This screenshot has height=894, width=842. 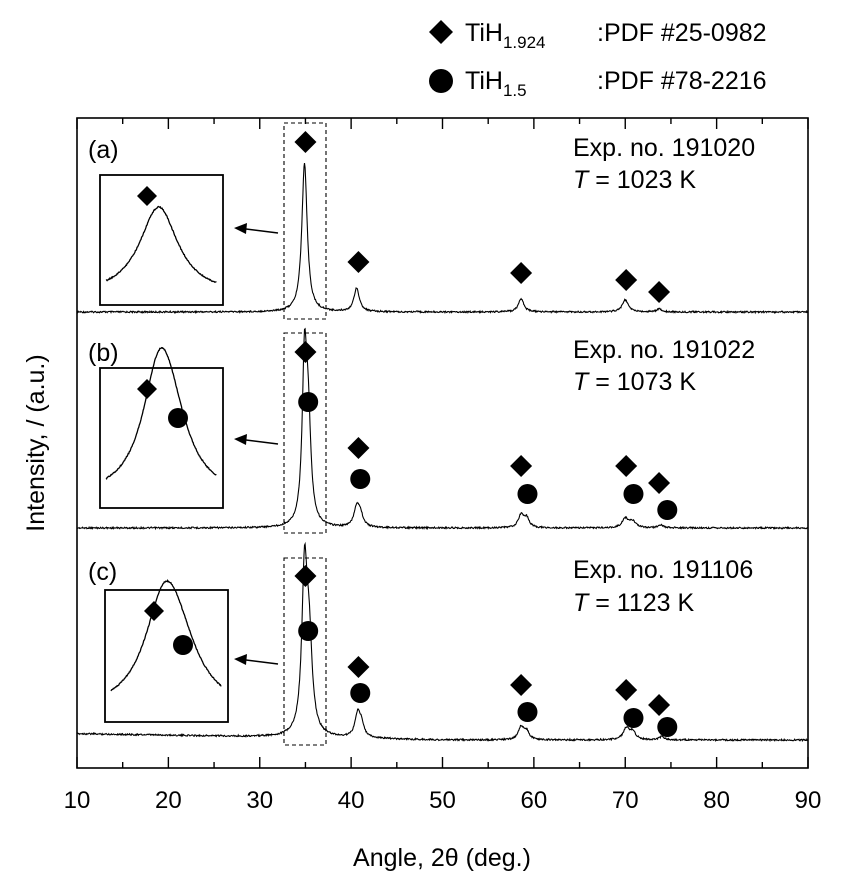 What do you see at coordinates (808, 800) in the screenshot?
I see `x-tick-label: 90` at bounding box center [808, 800].